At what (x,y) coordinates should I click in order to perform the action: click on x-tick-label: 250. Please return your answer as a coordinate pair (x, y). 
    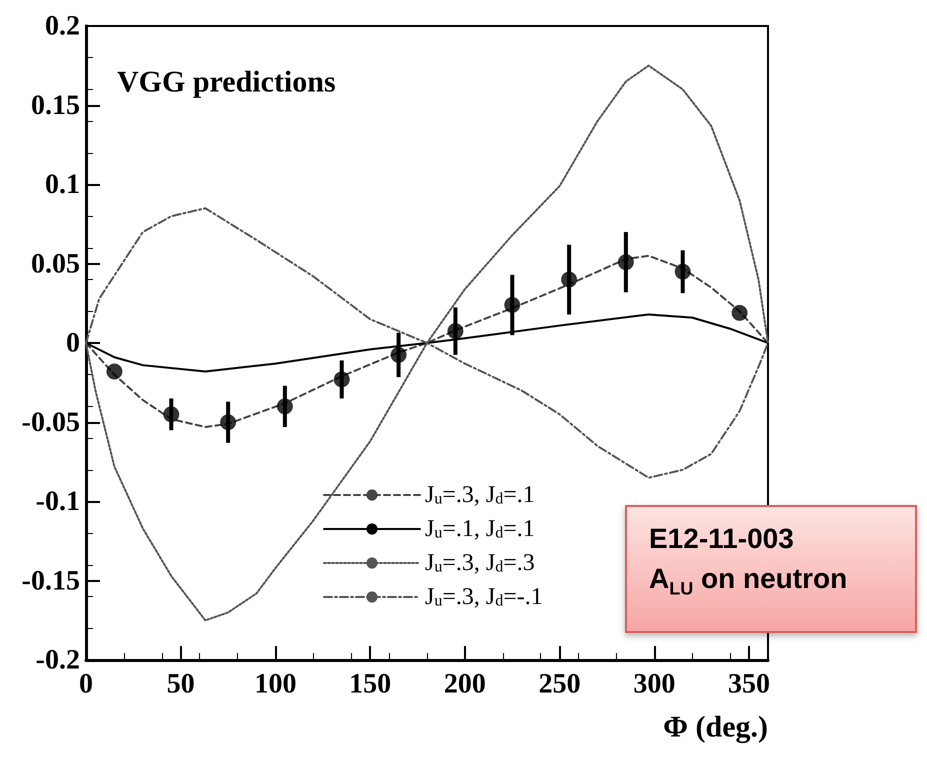
    Looking at the image, I should click on (559, 684).